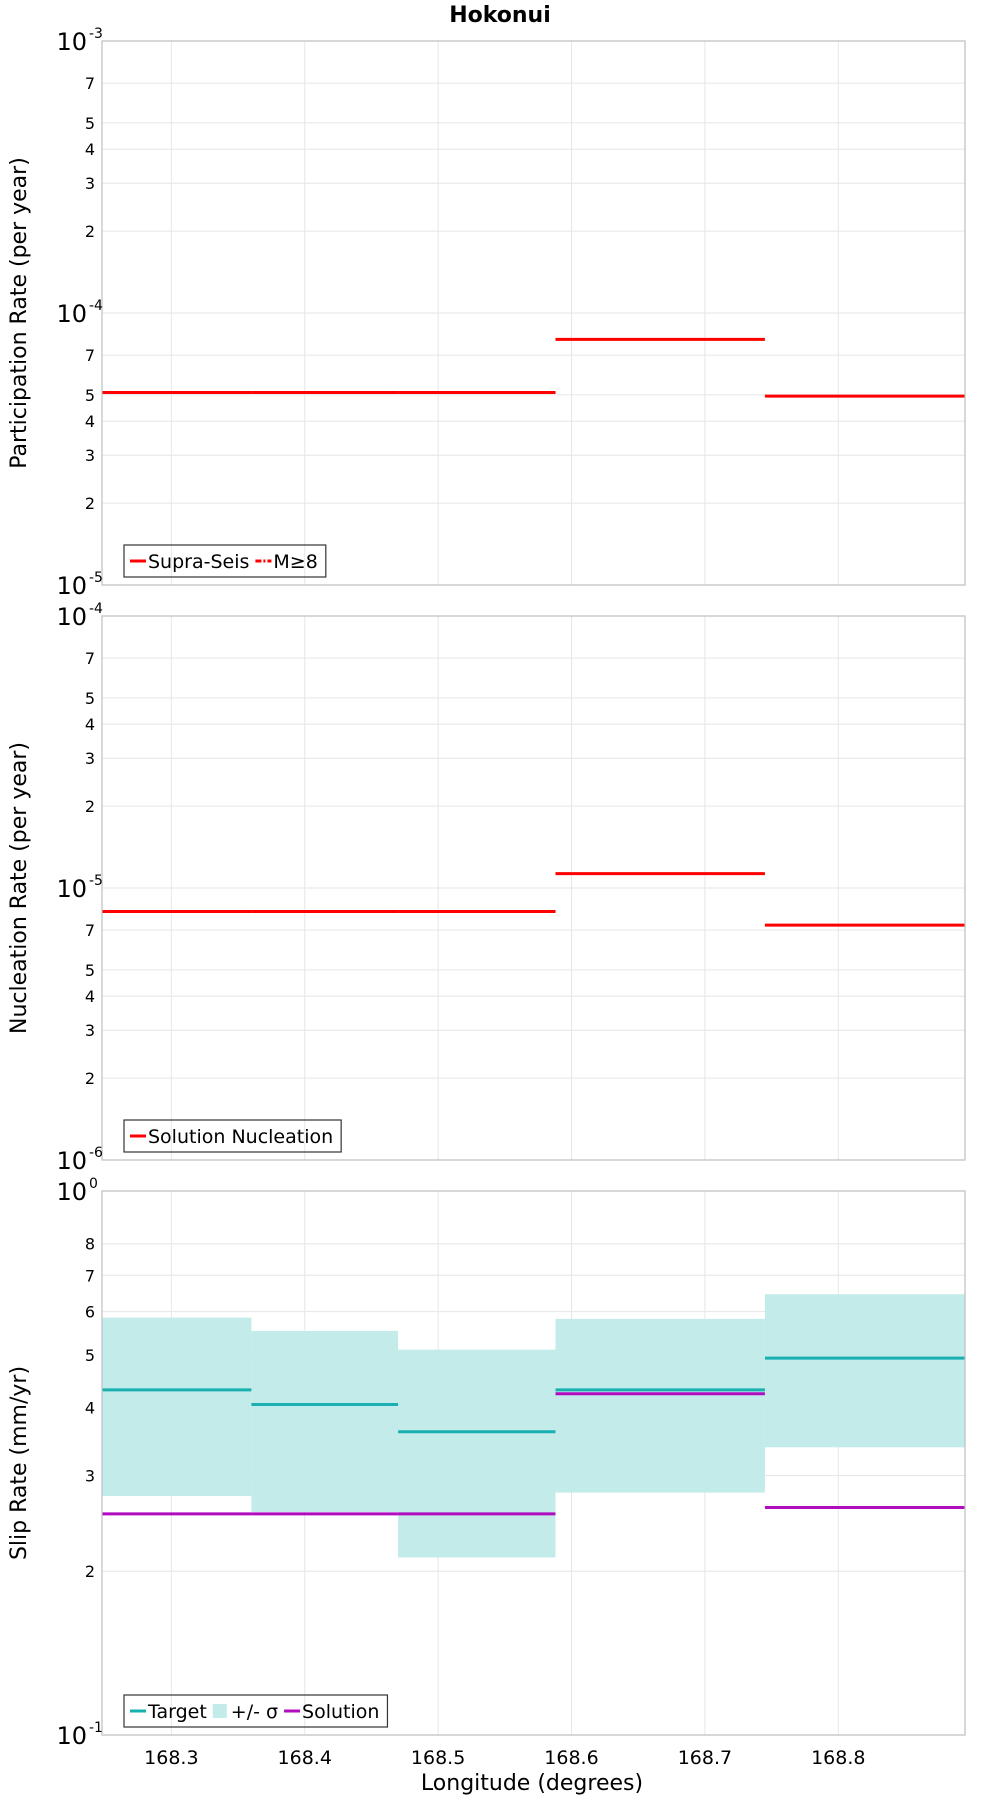  I want to click on legend-label: Target, so click(177, 1712).